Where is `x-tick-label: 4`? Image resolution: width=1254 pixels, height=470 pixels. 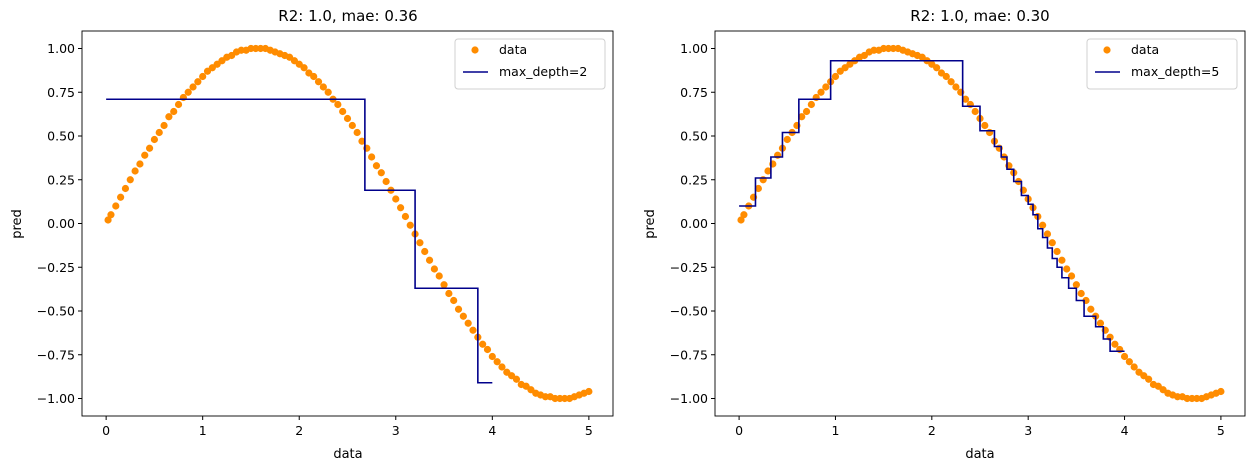
x-tick-label: 4 is located at coordinates (492, 430).